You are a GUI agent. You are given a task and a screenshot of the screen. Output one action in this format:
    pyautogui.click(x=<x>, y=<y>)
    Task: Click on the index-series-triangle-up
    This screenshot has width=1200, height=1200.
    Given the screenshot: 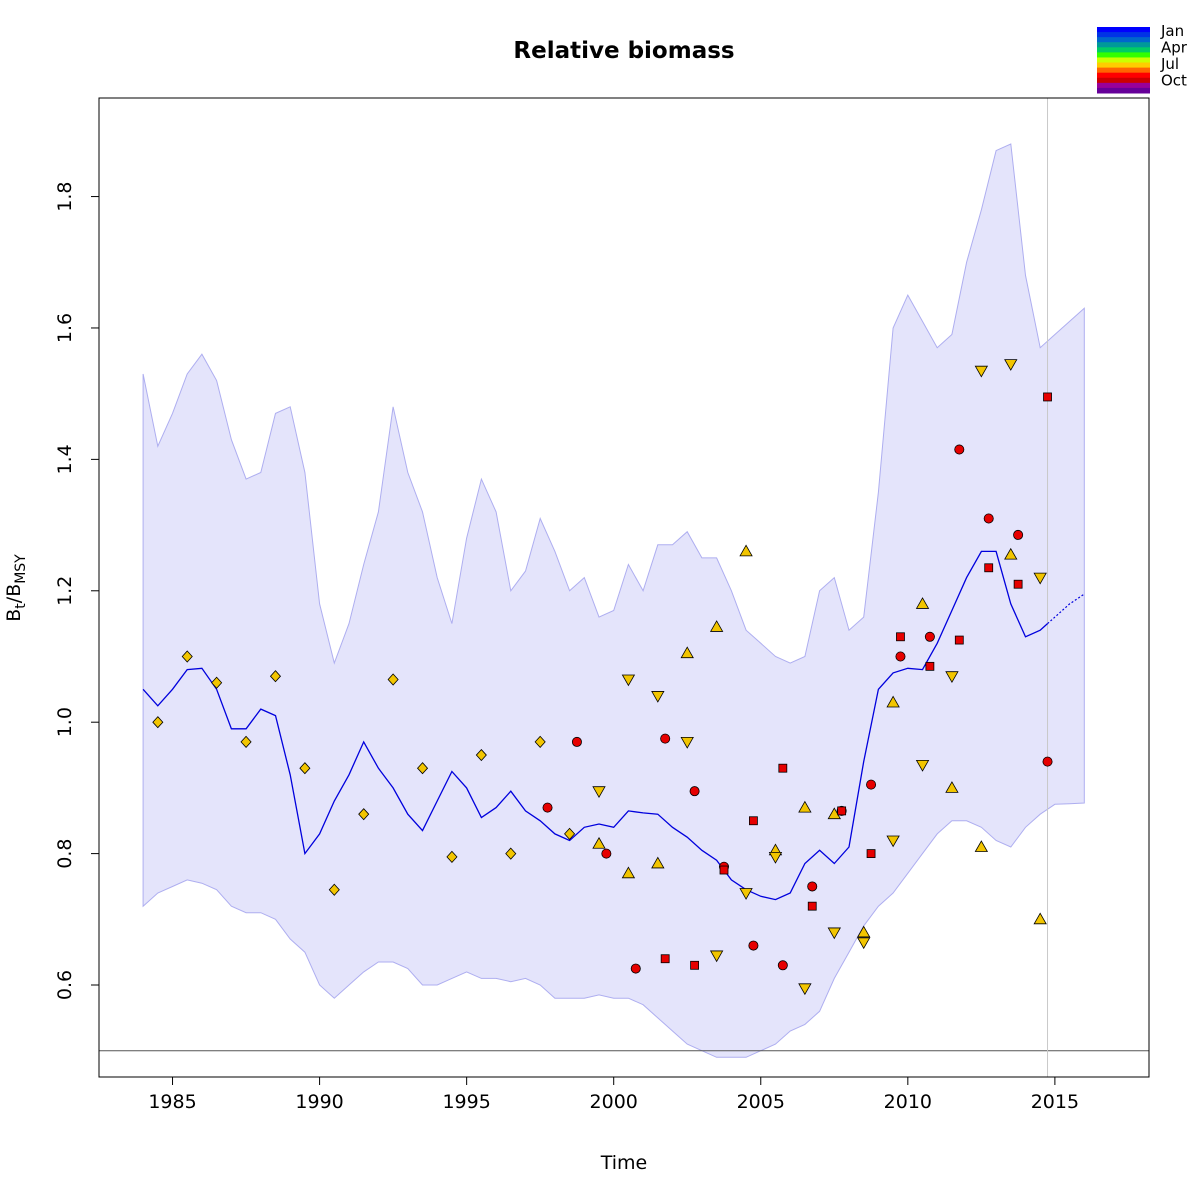 What is the action you would take?
    pyautogui.click(x=819, y=741)
    